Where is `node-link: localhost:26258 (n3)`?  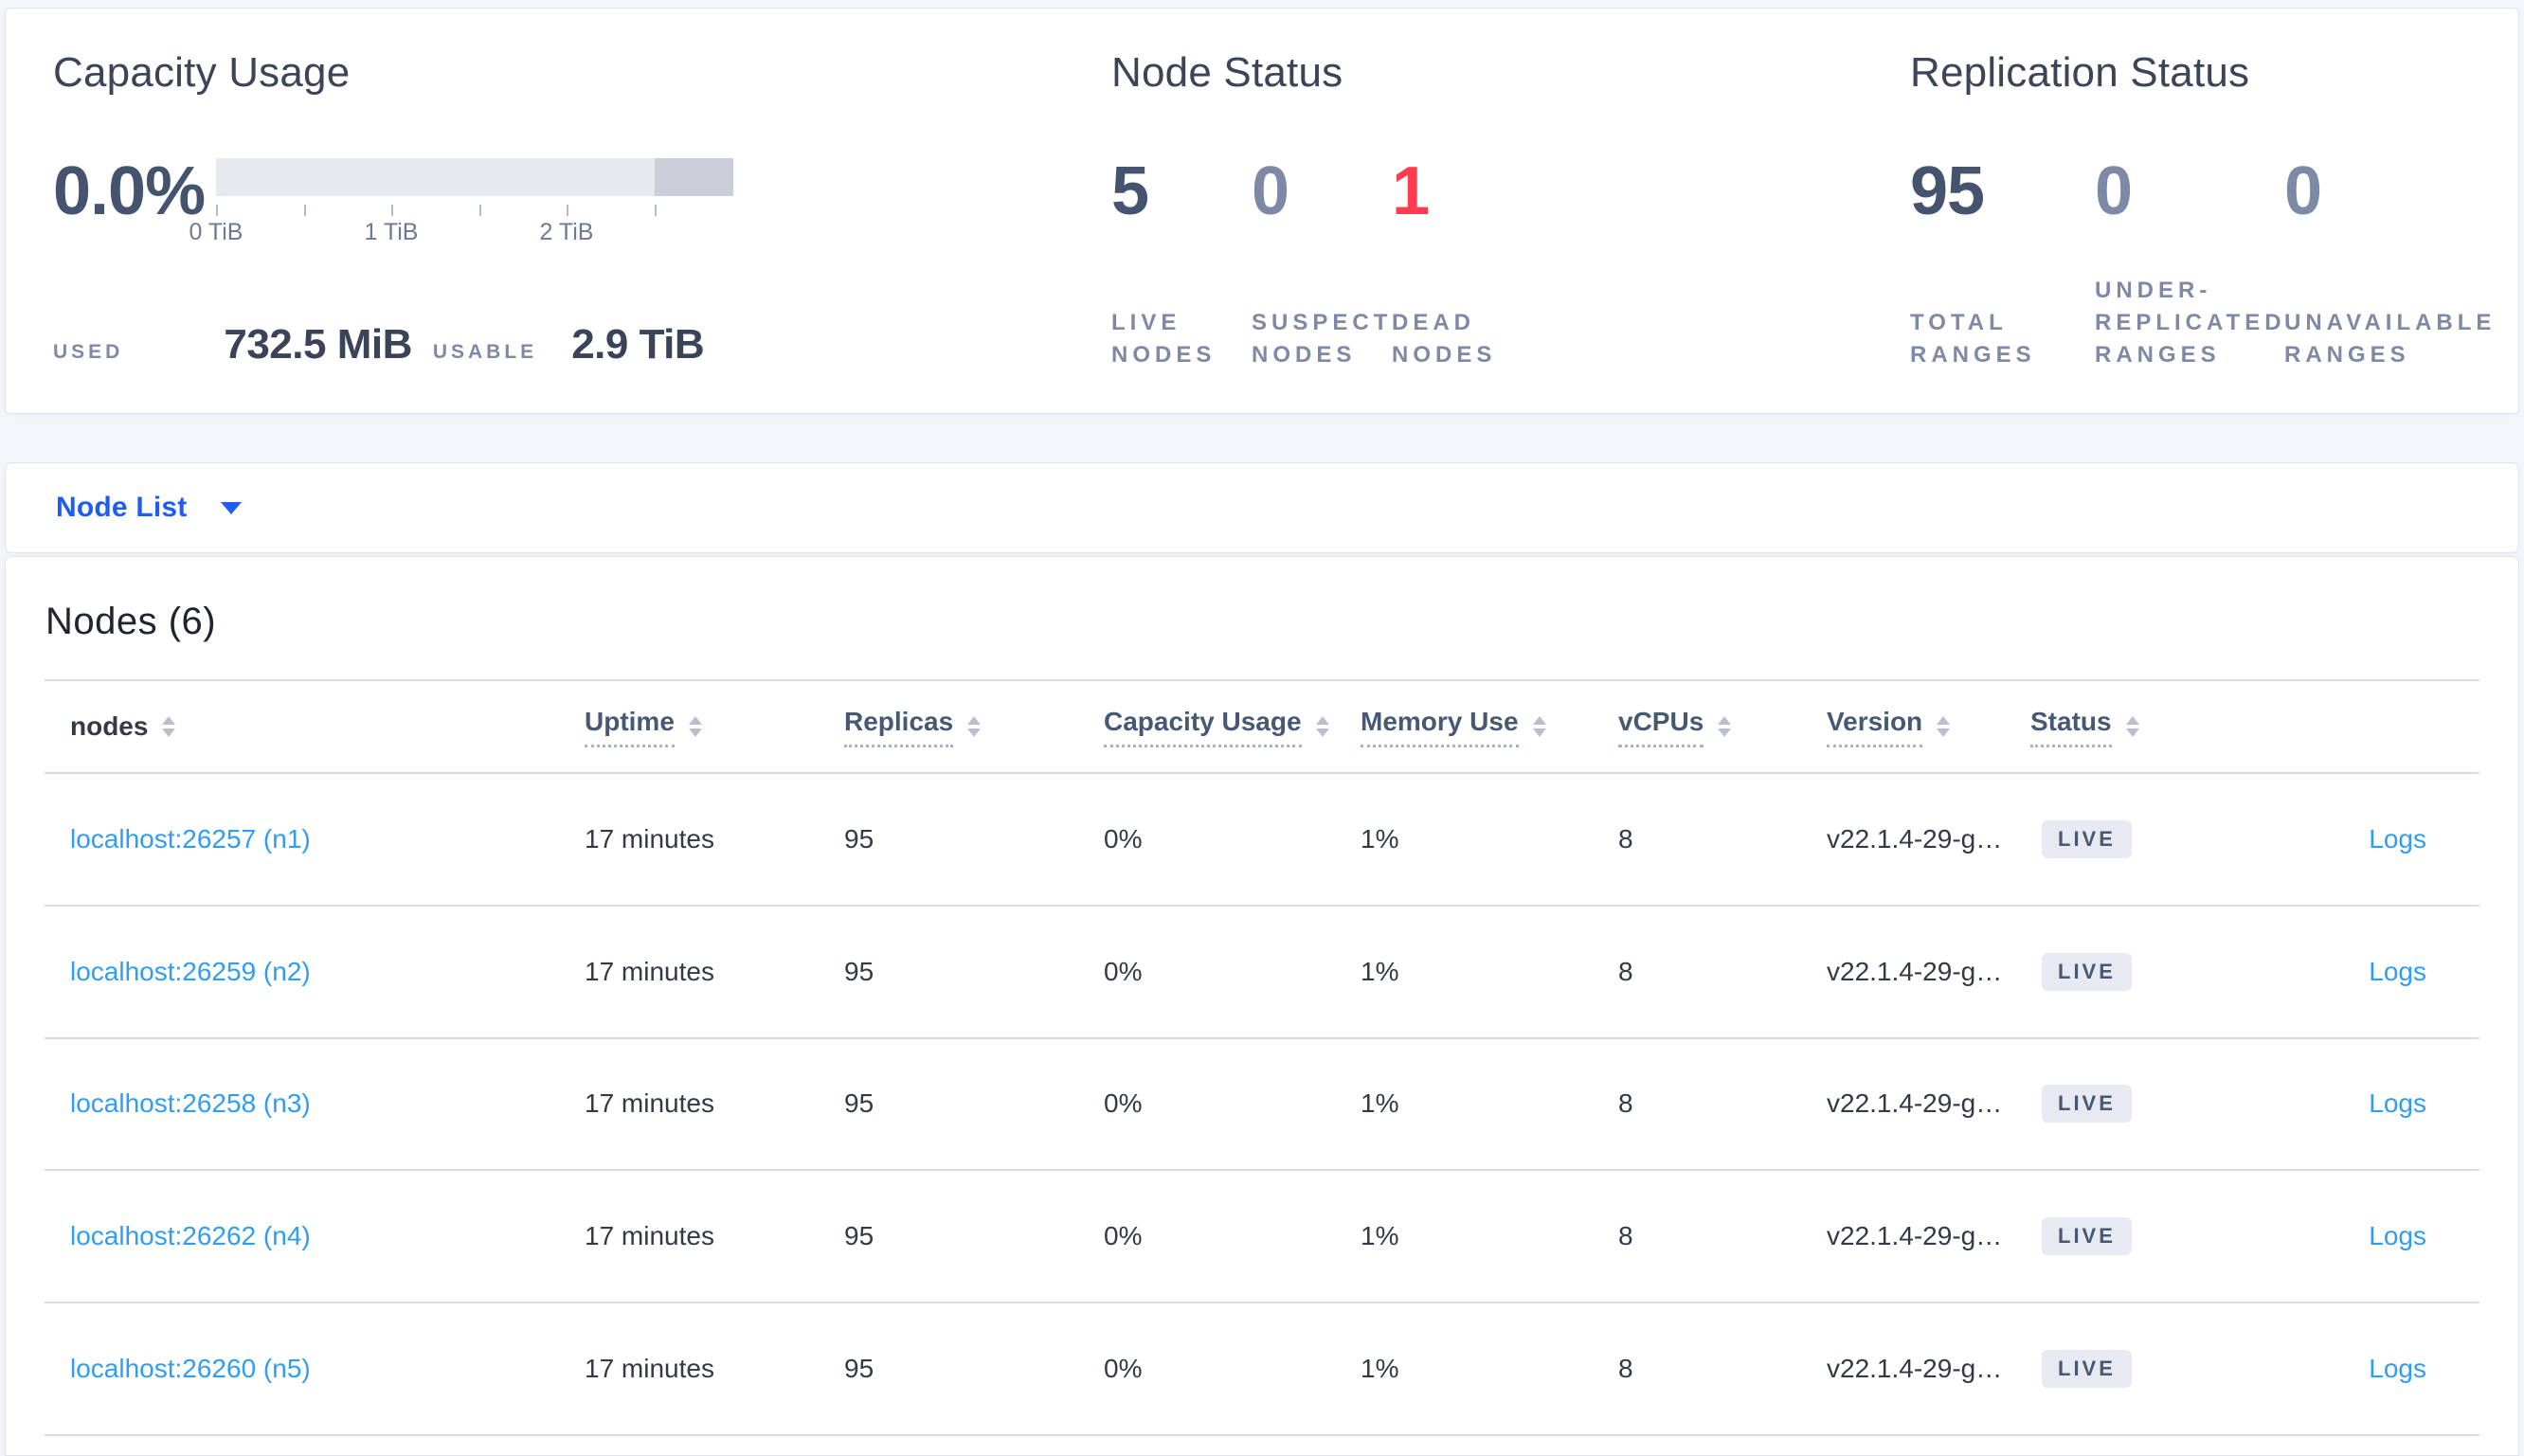 node-link: localhost:26258 (n3) is located at coordinates (190, 1103).